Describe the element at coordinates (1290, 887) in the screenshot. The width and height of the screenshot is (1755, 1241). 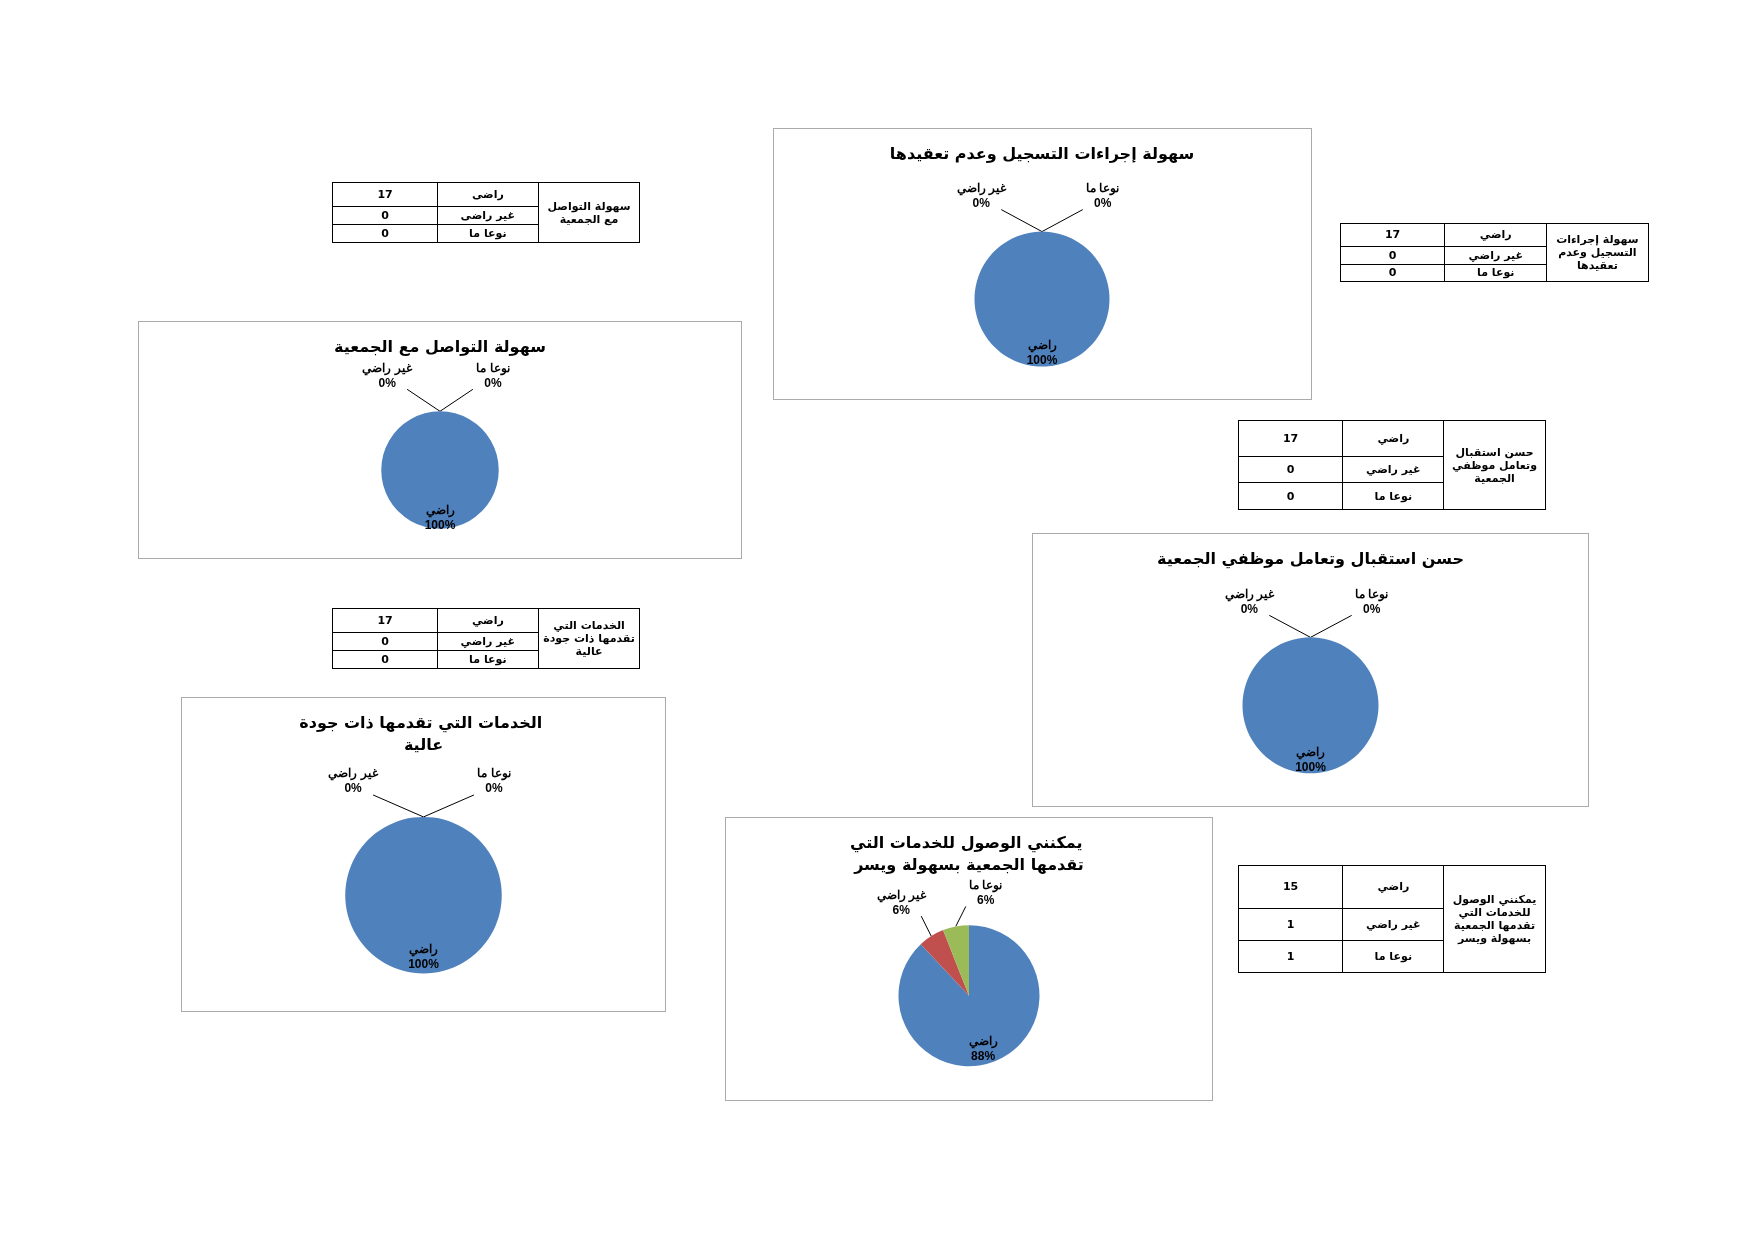
I see `data-label: 15` at that location.